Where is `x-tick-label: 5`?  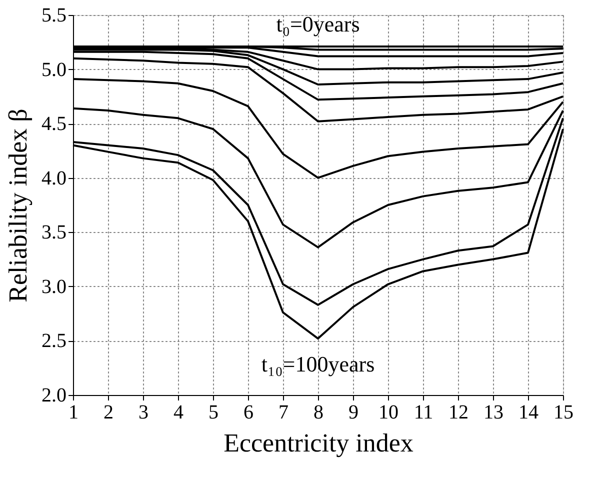 x-tick-label: 5 is located at coordinates (213, 413).